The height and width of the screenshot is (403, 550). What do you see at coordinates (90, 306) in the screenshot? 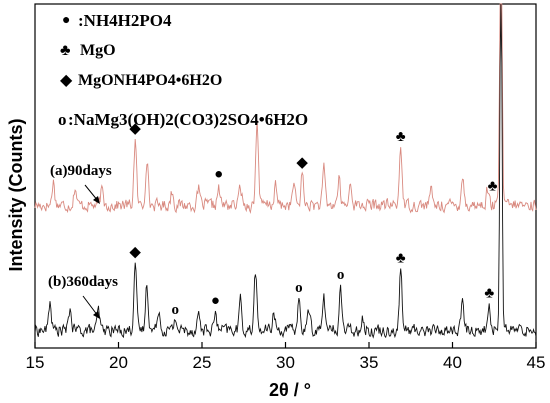
I see `arrow-line-b` at bounding box center [90, 306].